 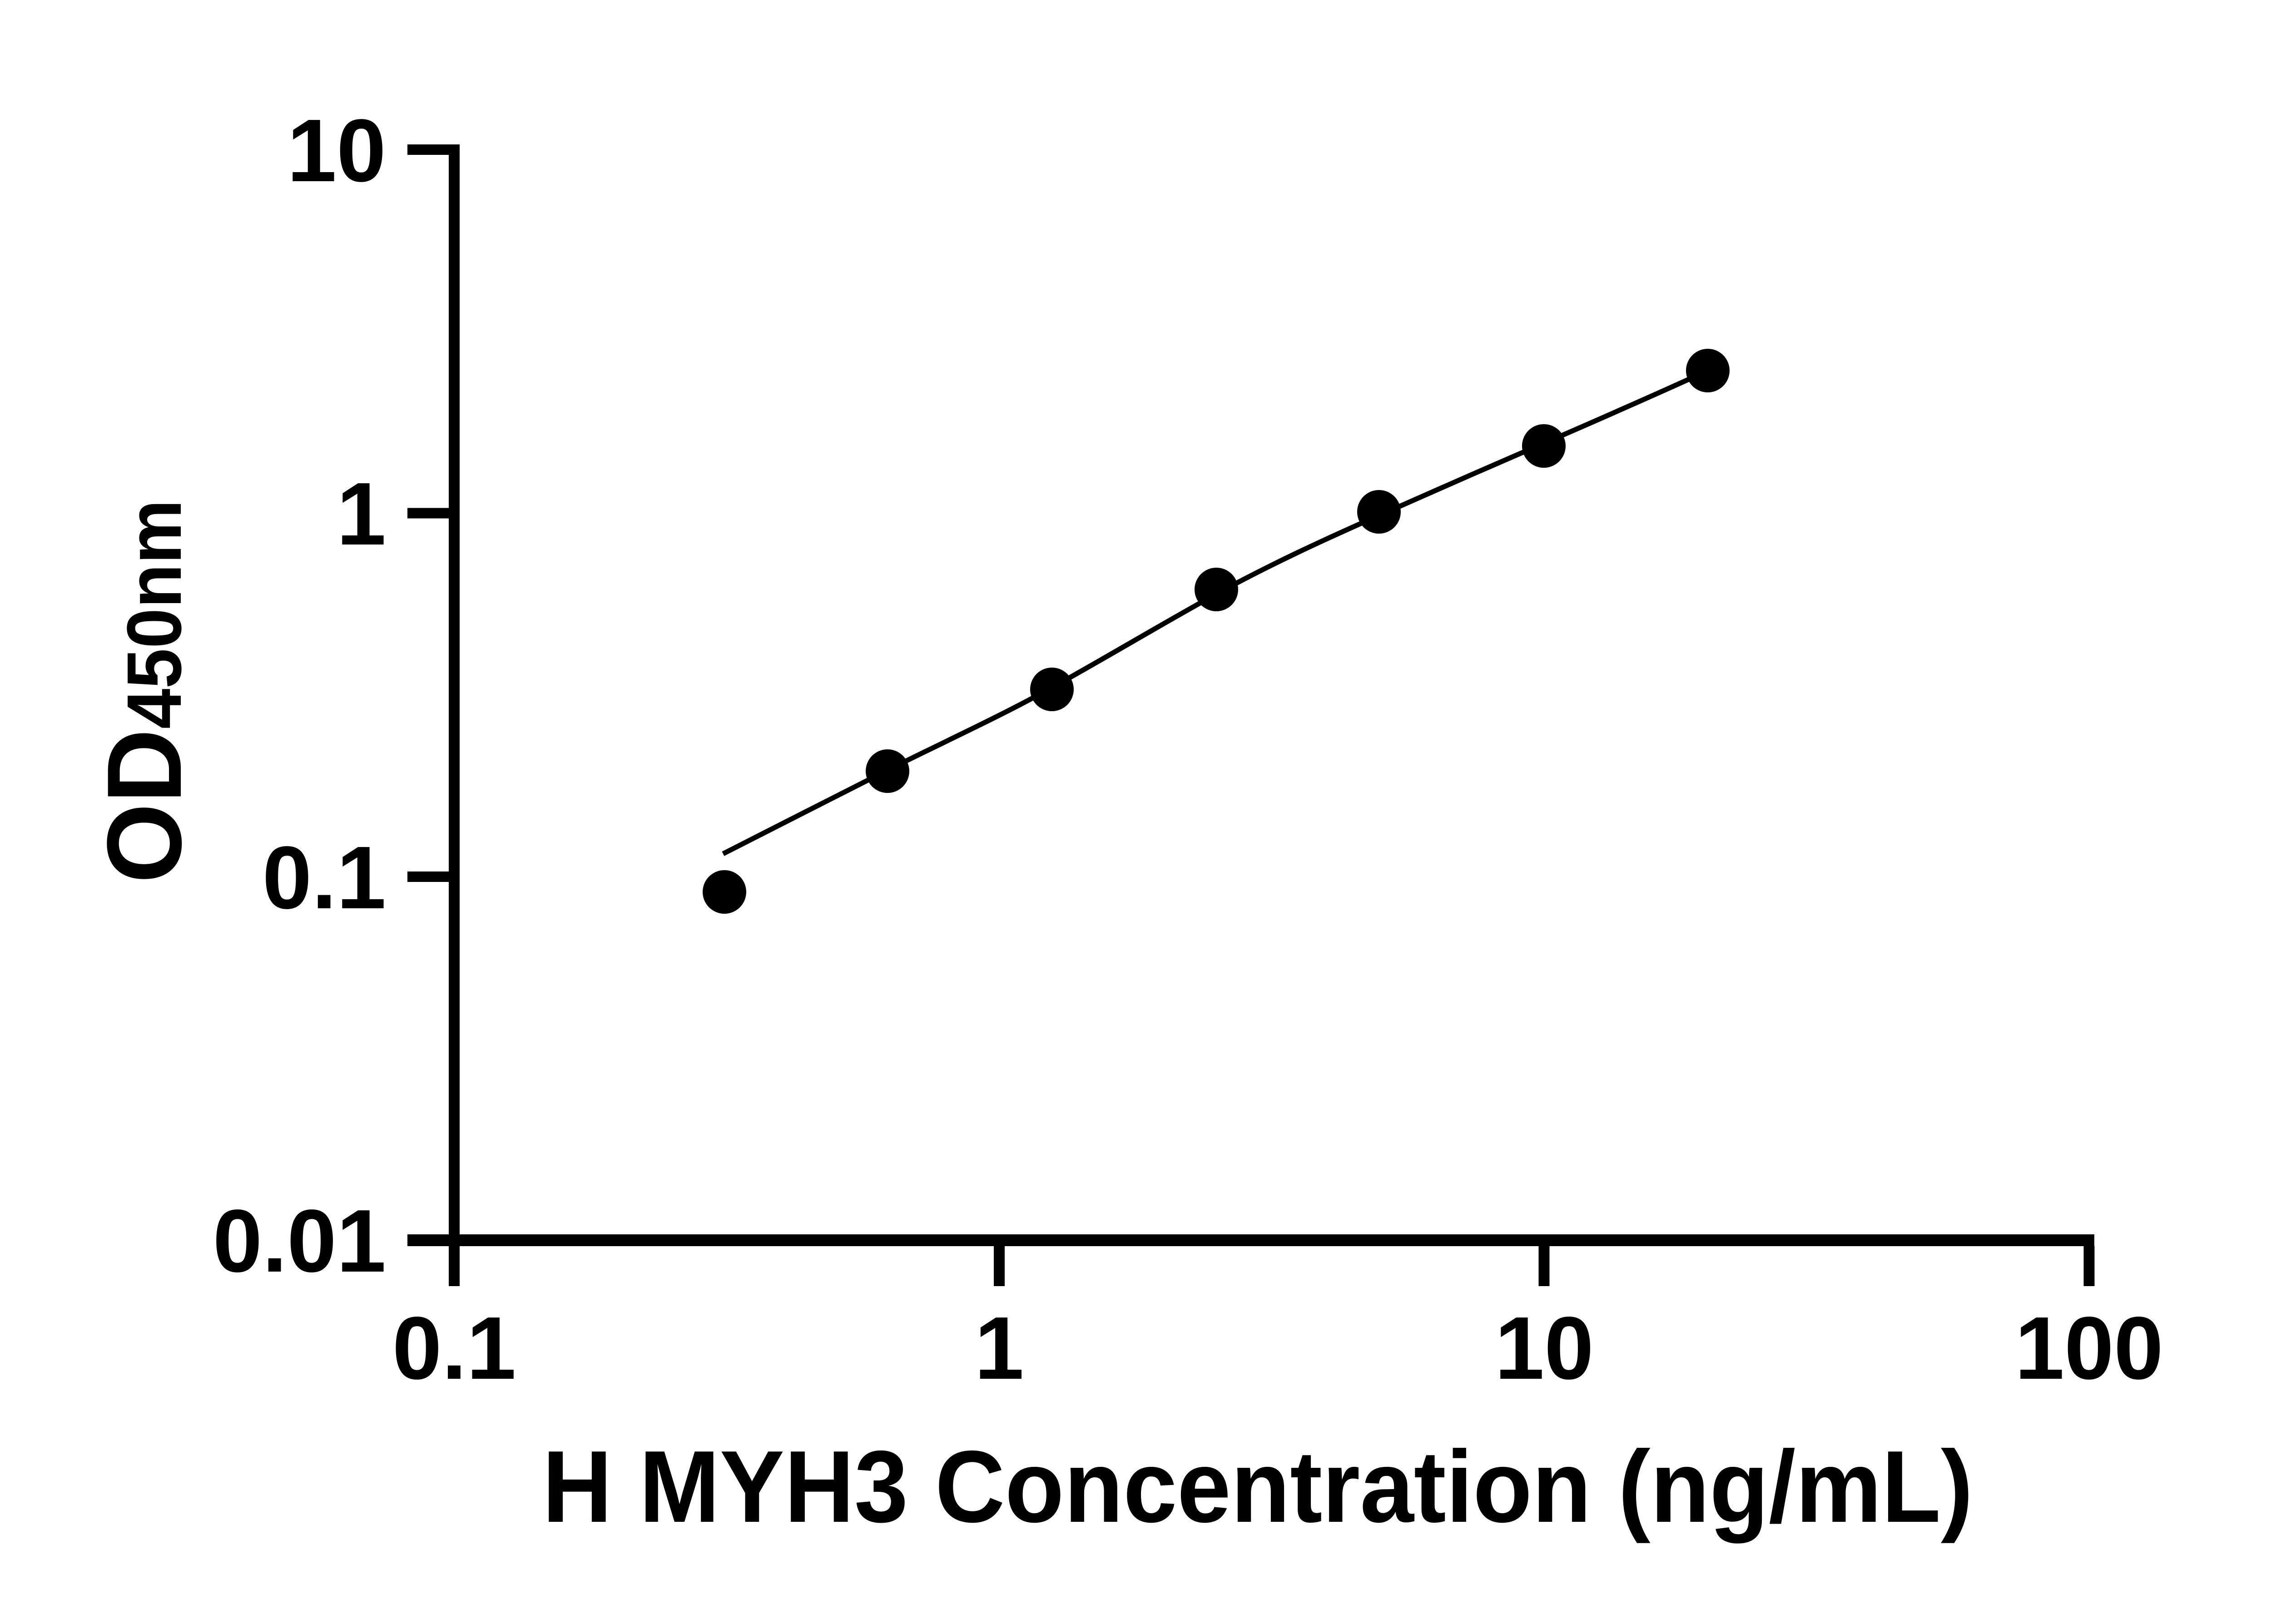 I want to click on svg-text: 0.01, so click(x=299, y=1241).